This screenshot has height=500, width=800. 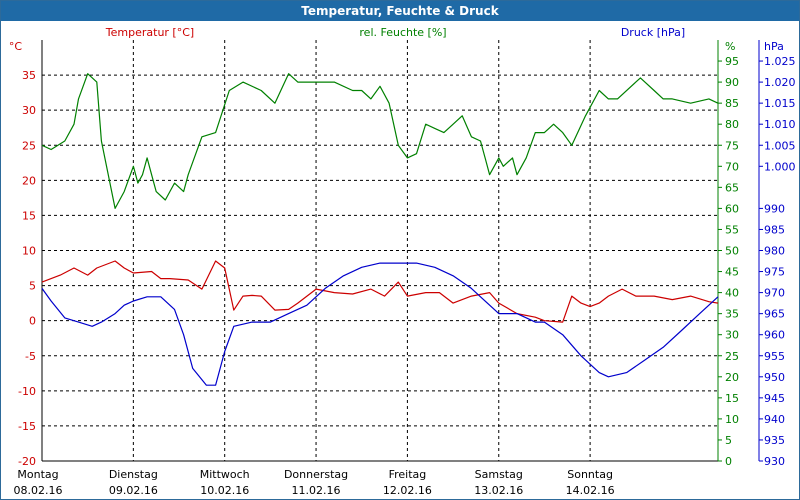 What do you see at coordinates (590, 490) in the screenshot?
I see `x-tick-date-label: 14.02.16` at bounding box center [590, 490].